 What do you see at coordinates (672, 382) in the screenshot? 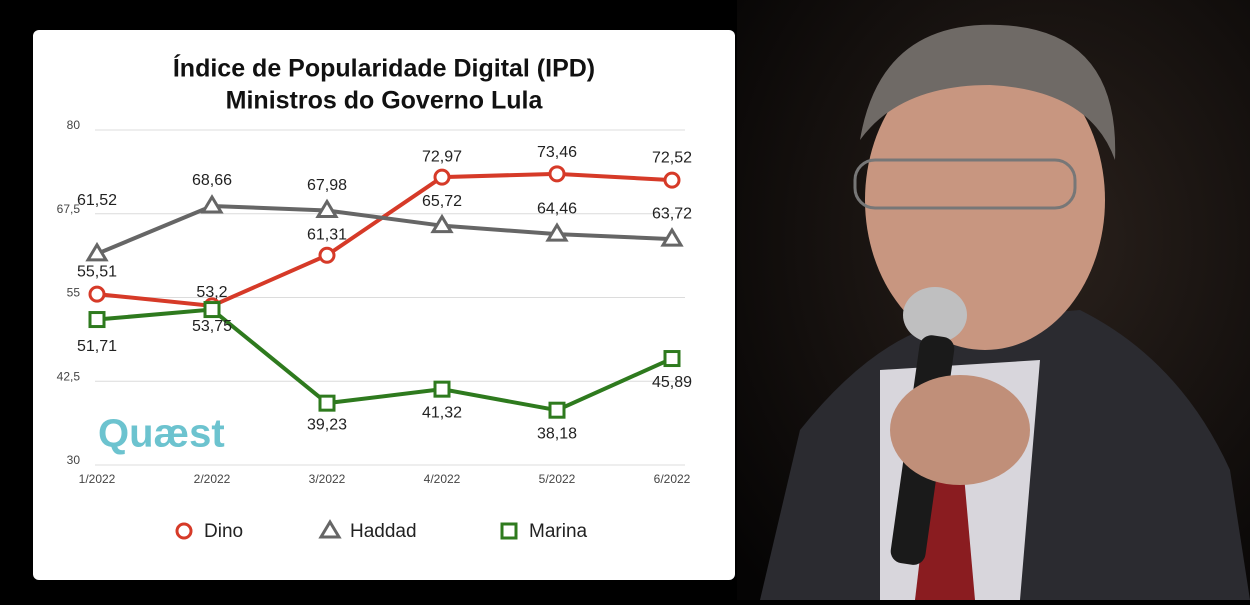
I see `value-label: 45,89` at bounding box center [672, 382].